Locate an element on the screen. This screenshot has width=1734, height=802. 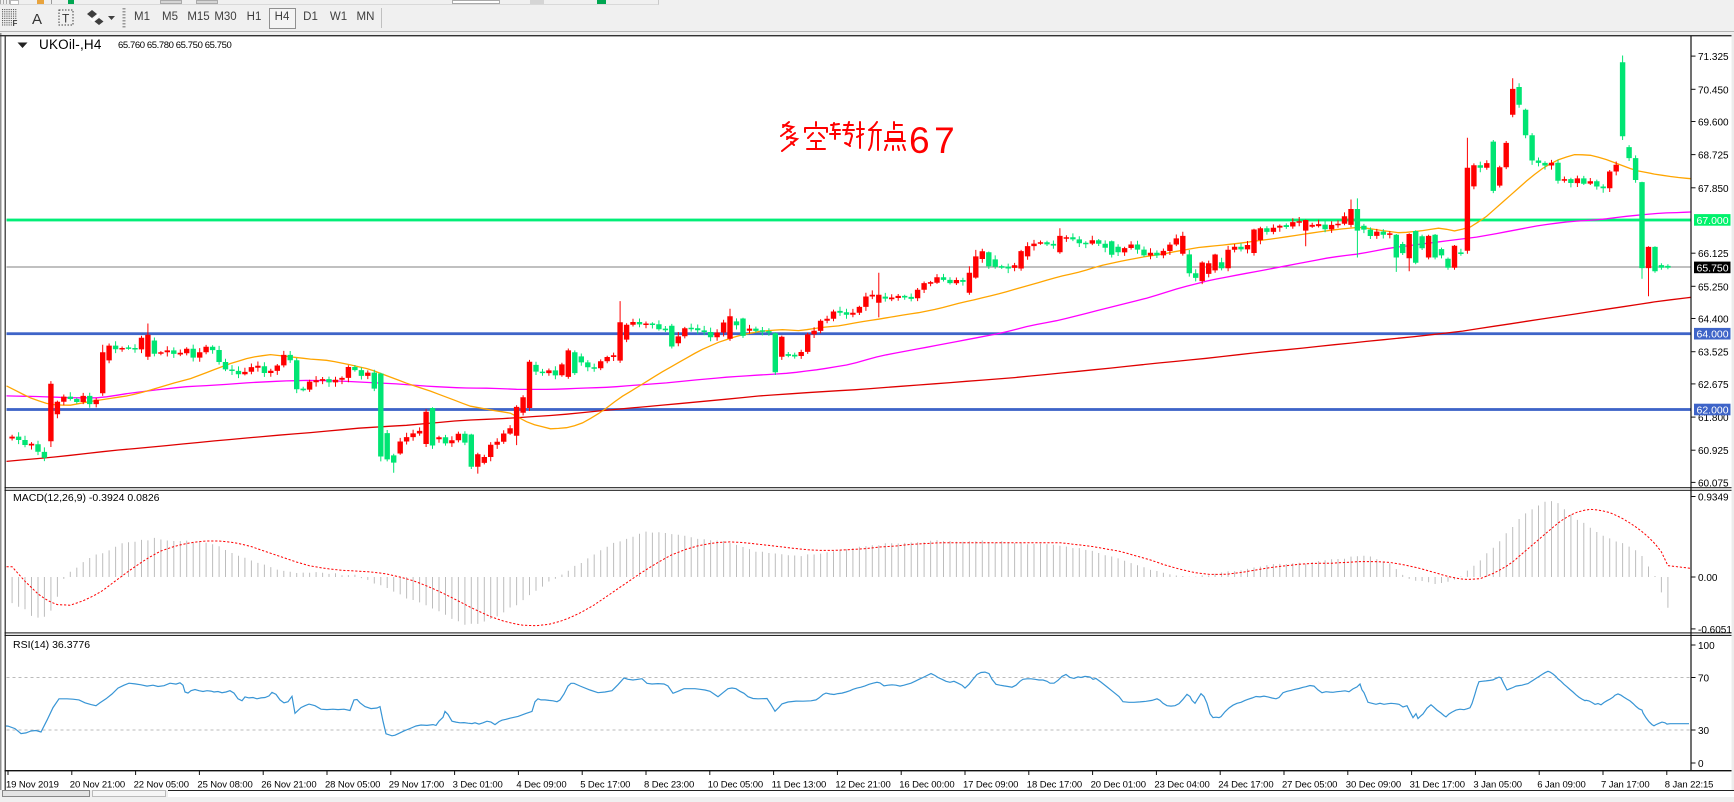
svg-text: 20 Nov 21:00 is located at coordinates (97, 785).